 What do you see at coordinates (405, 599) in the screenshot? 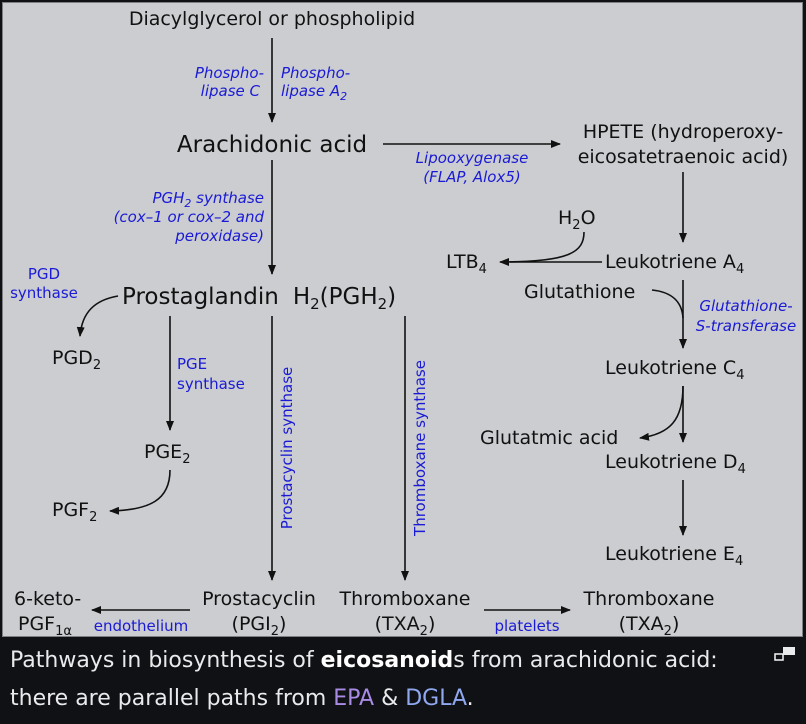
I see `node-thromboxane-mid-line1: Thromboxane` at bounding box center [405, 599].